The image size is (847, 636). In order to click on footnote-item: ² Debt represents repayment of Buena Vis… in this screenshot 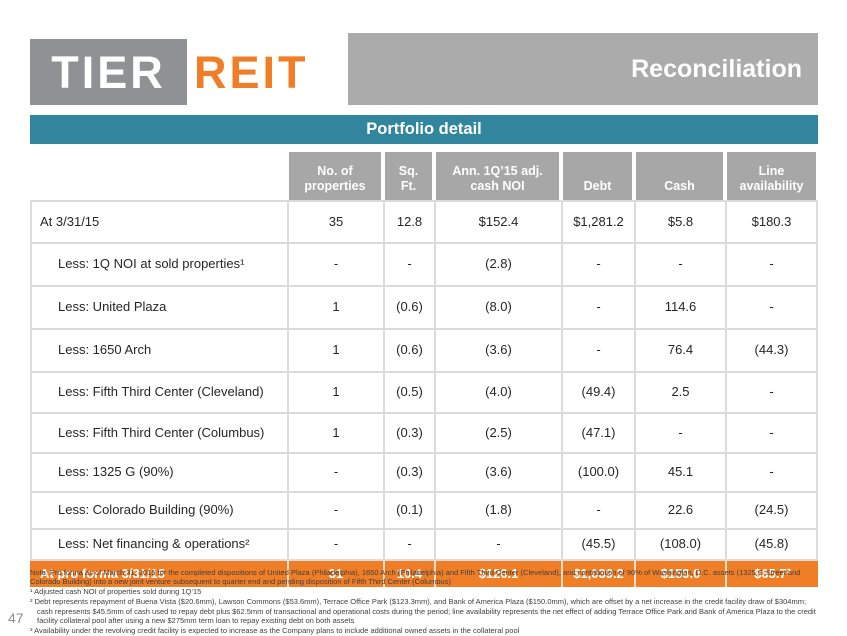, I will do `click(423, 611)`.